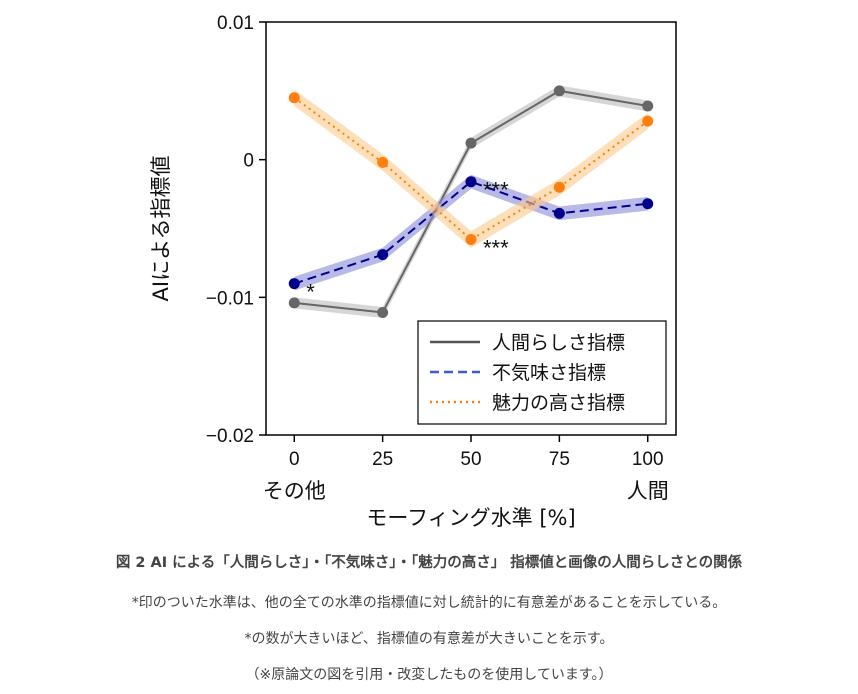  Describe the element at coordinates (429, 639) in the screenshot. I see `figure-caption-note-stars: *の数が大きいほど、指標値の有意差が大きいことを示す。` at that location.